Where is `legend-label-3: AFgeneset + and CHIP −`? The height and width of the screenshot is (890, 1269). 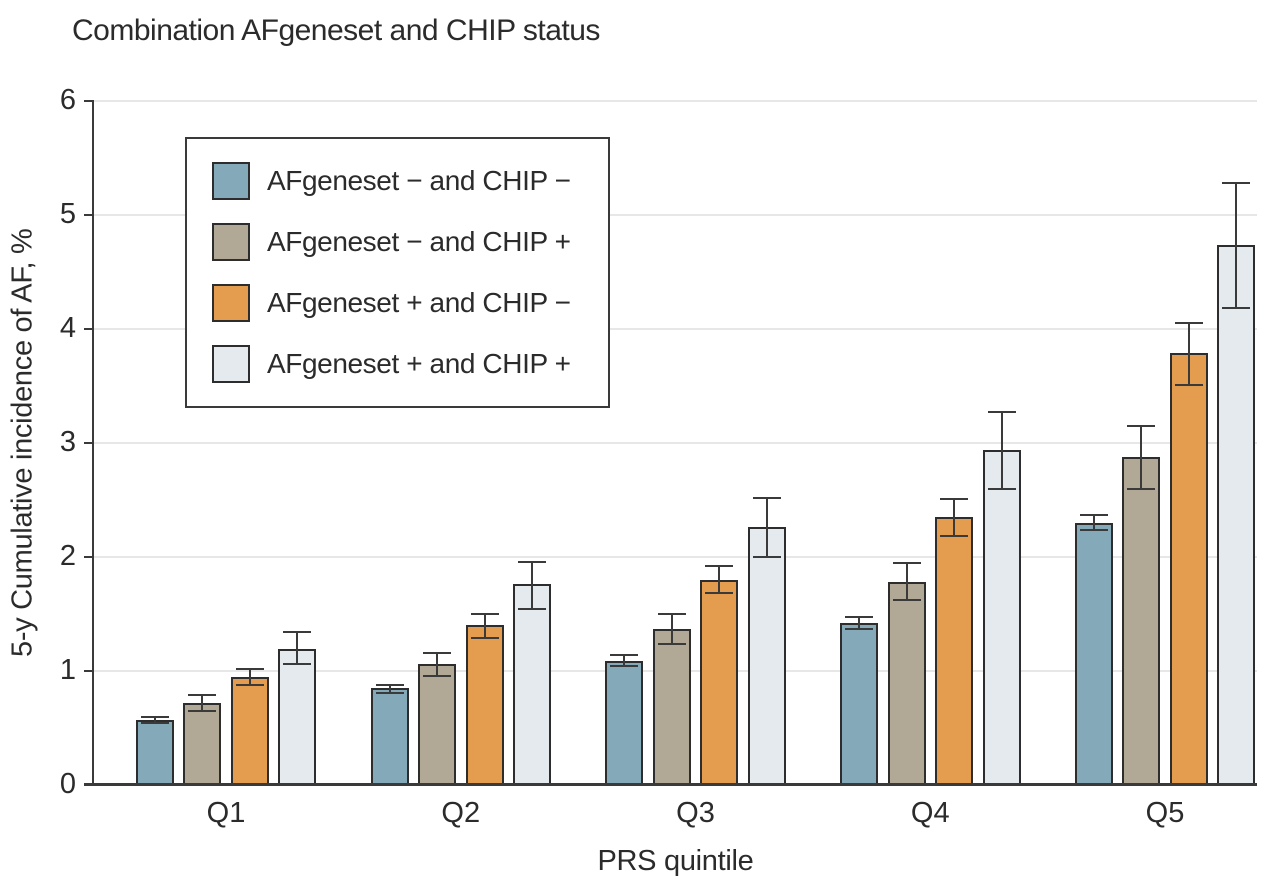 legend-label-3: AFgeneset + and CHIP − is located at coordinates (419, 302).